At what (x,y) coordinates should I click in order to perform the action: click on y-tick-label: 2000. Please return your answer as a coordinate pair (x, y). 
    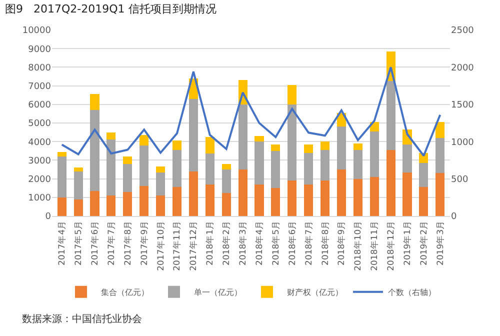
    Looking at the image, I should click on (40, 179).